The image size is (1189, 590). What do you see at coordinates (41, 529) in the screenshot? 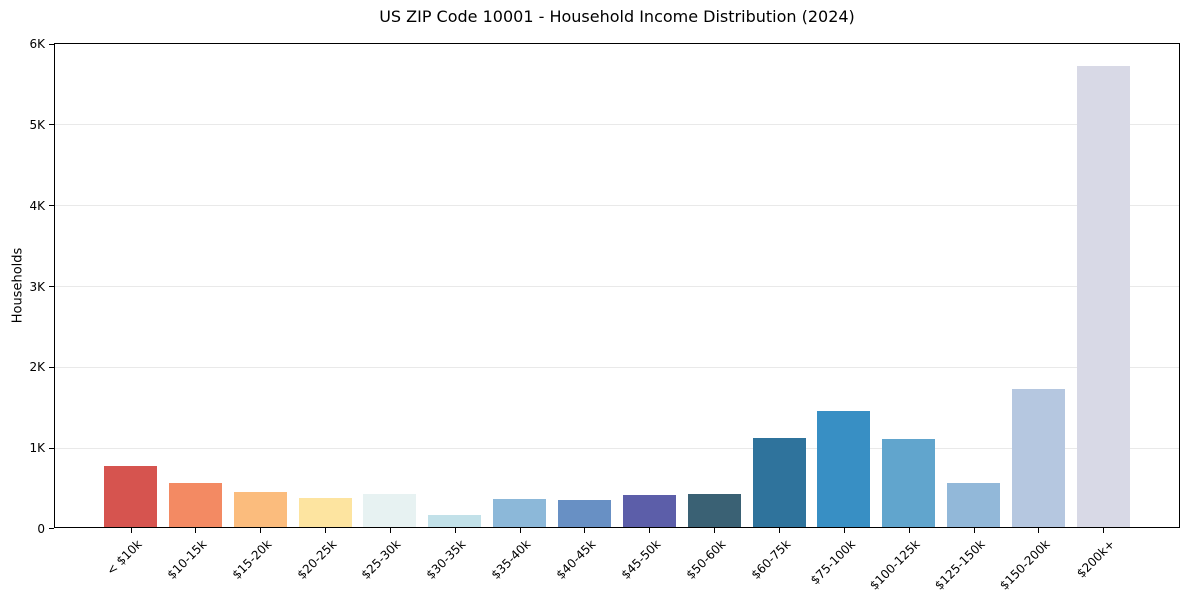
I see `y-tick-label-0: 0` at bounding box center [41, 529].